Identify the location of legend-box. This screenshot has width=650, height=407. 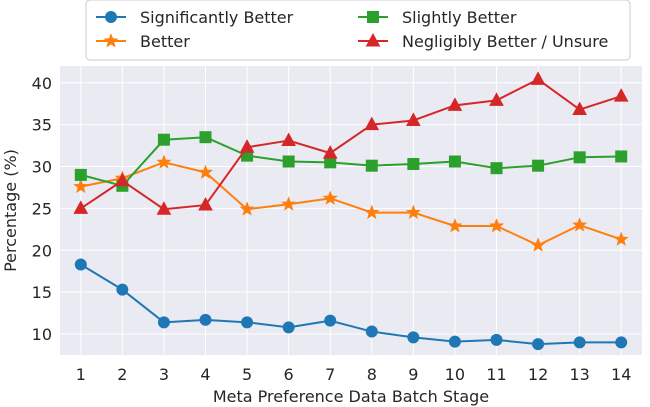
(358, 30).